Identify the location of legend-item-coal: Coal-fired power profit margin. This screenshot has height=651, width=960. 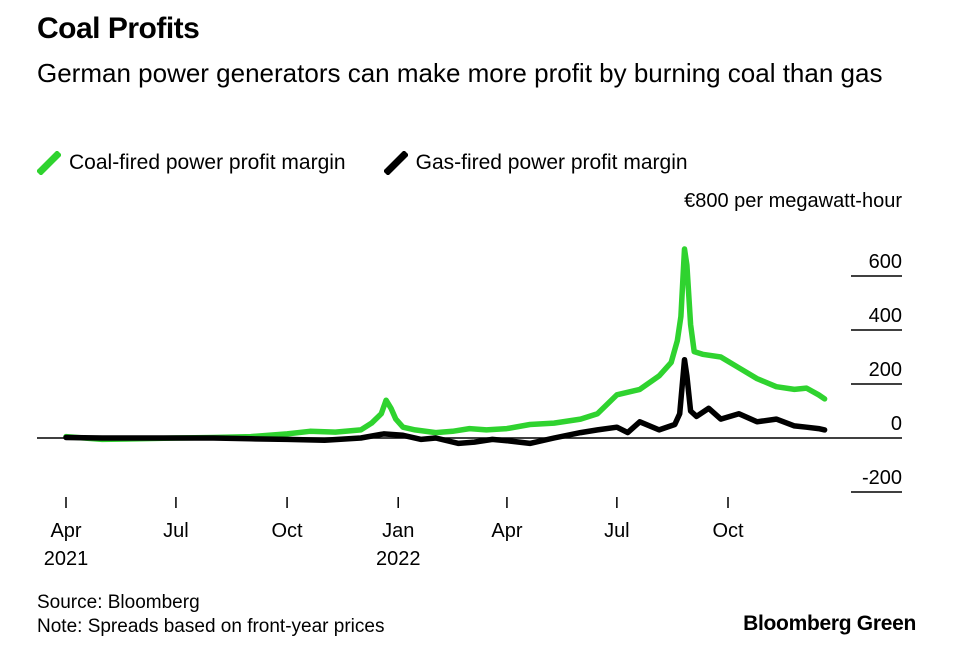
(191, 163).